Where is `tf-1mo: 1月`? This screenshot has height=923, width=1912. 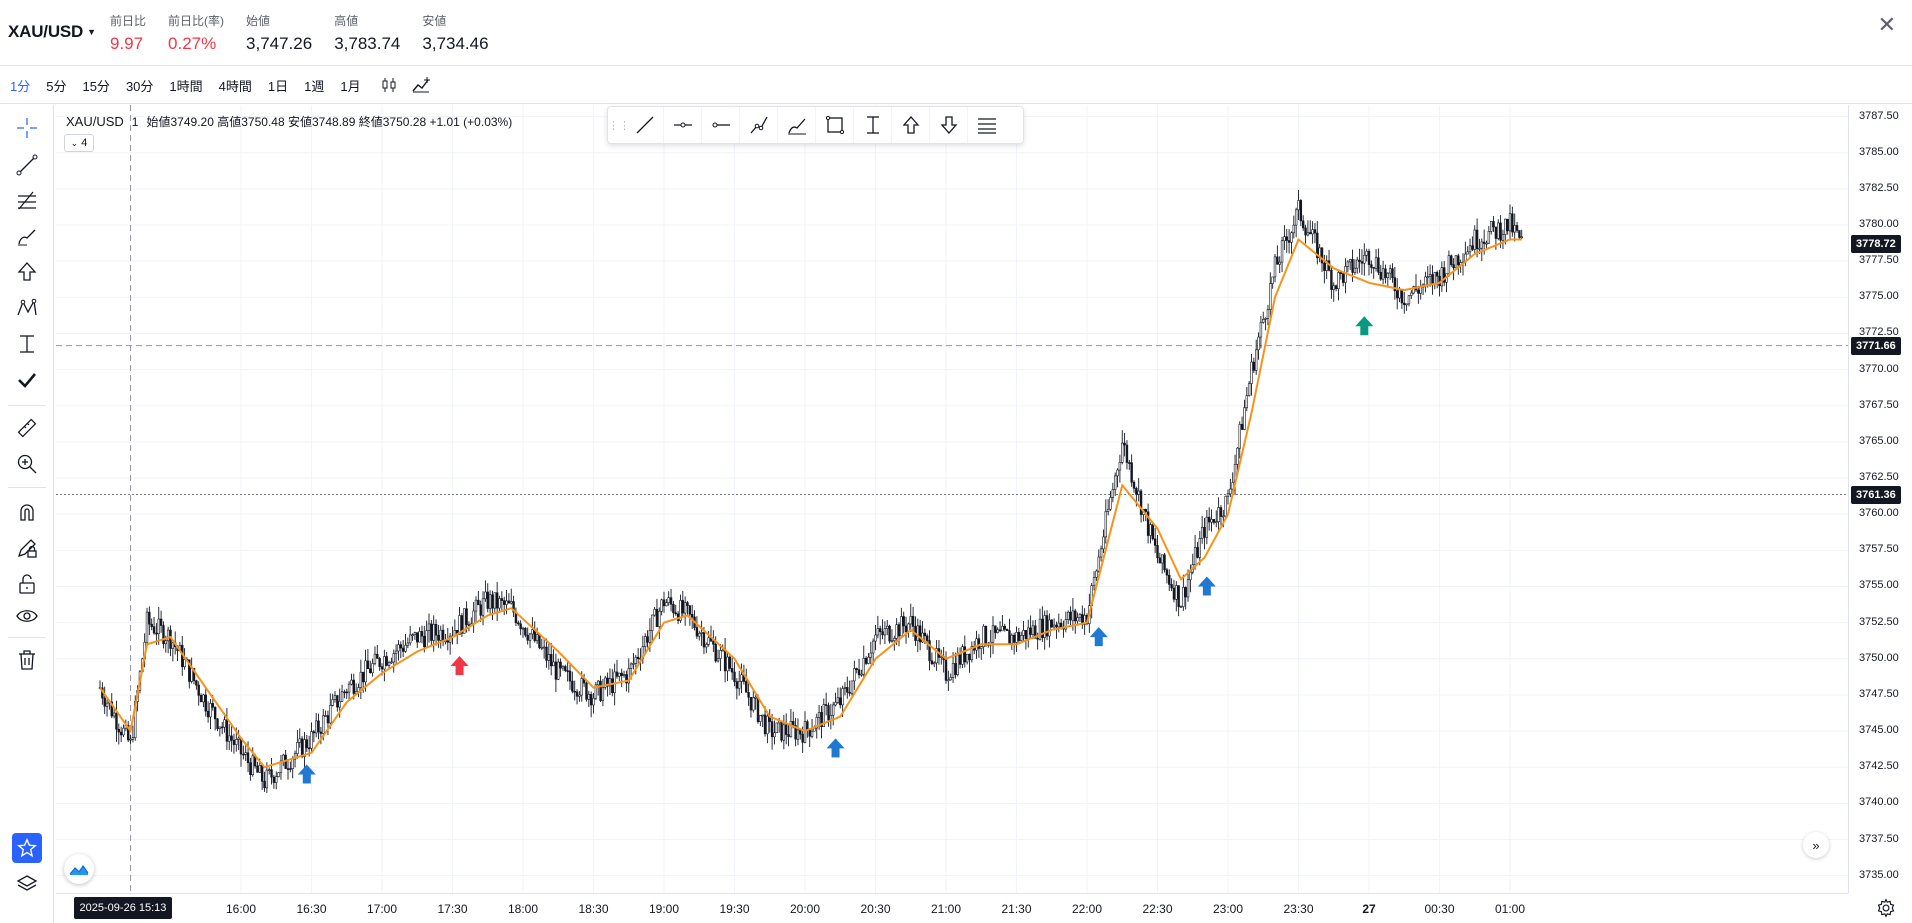
tf-1mo: 1月 is located at coordinates (350, 86).